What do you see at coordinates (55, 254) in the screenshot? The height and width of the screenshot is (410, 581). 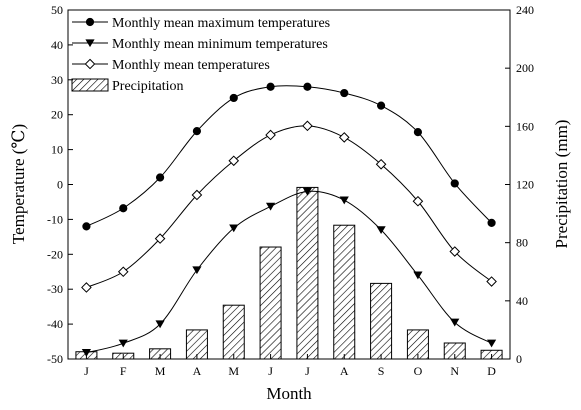 I see `left-tick-label: -20` at bounding box center [55, 254].